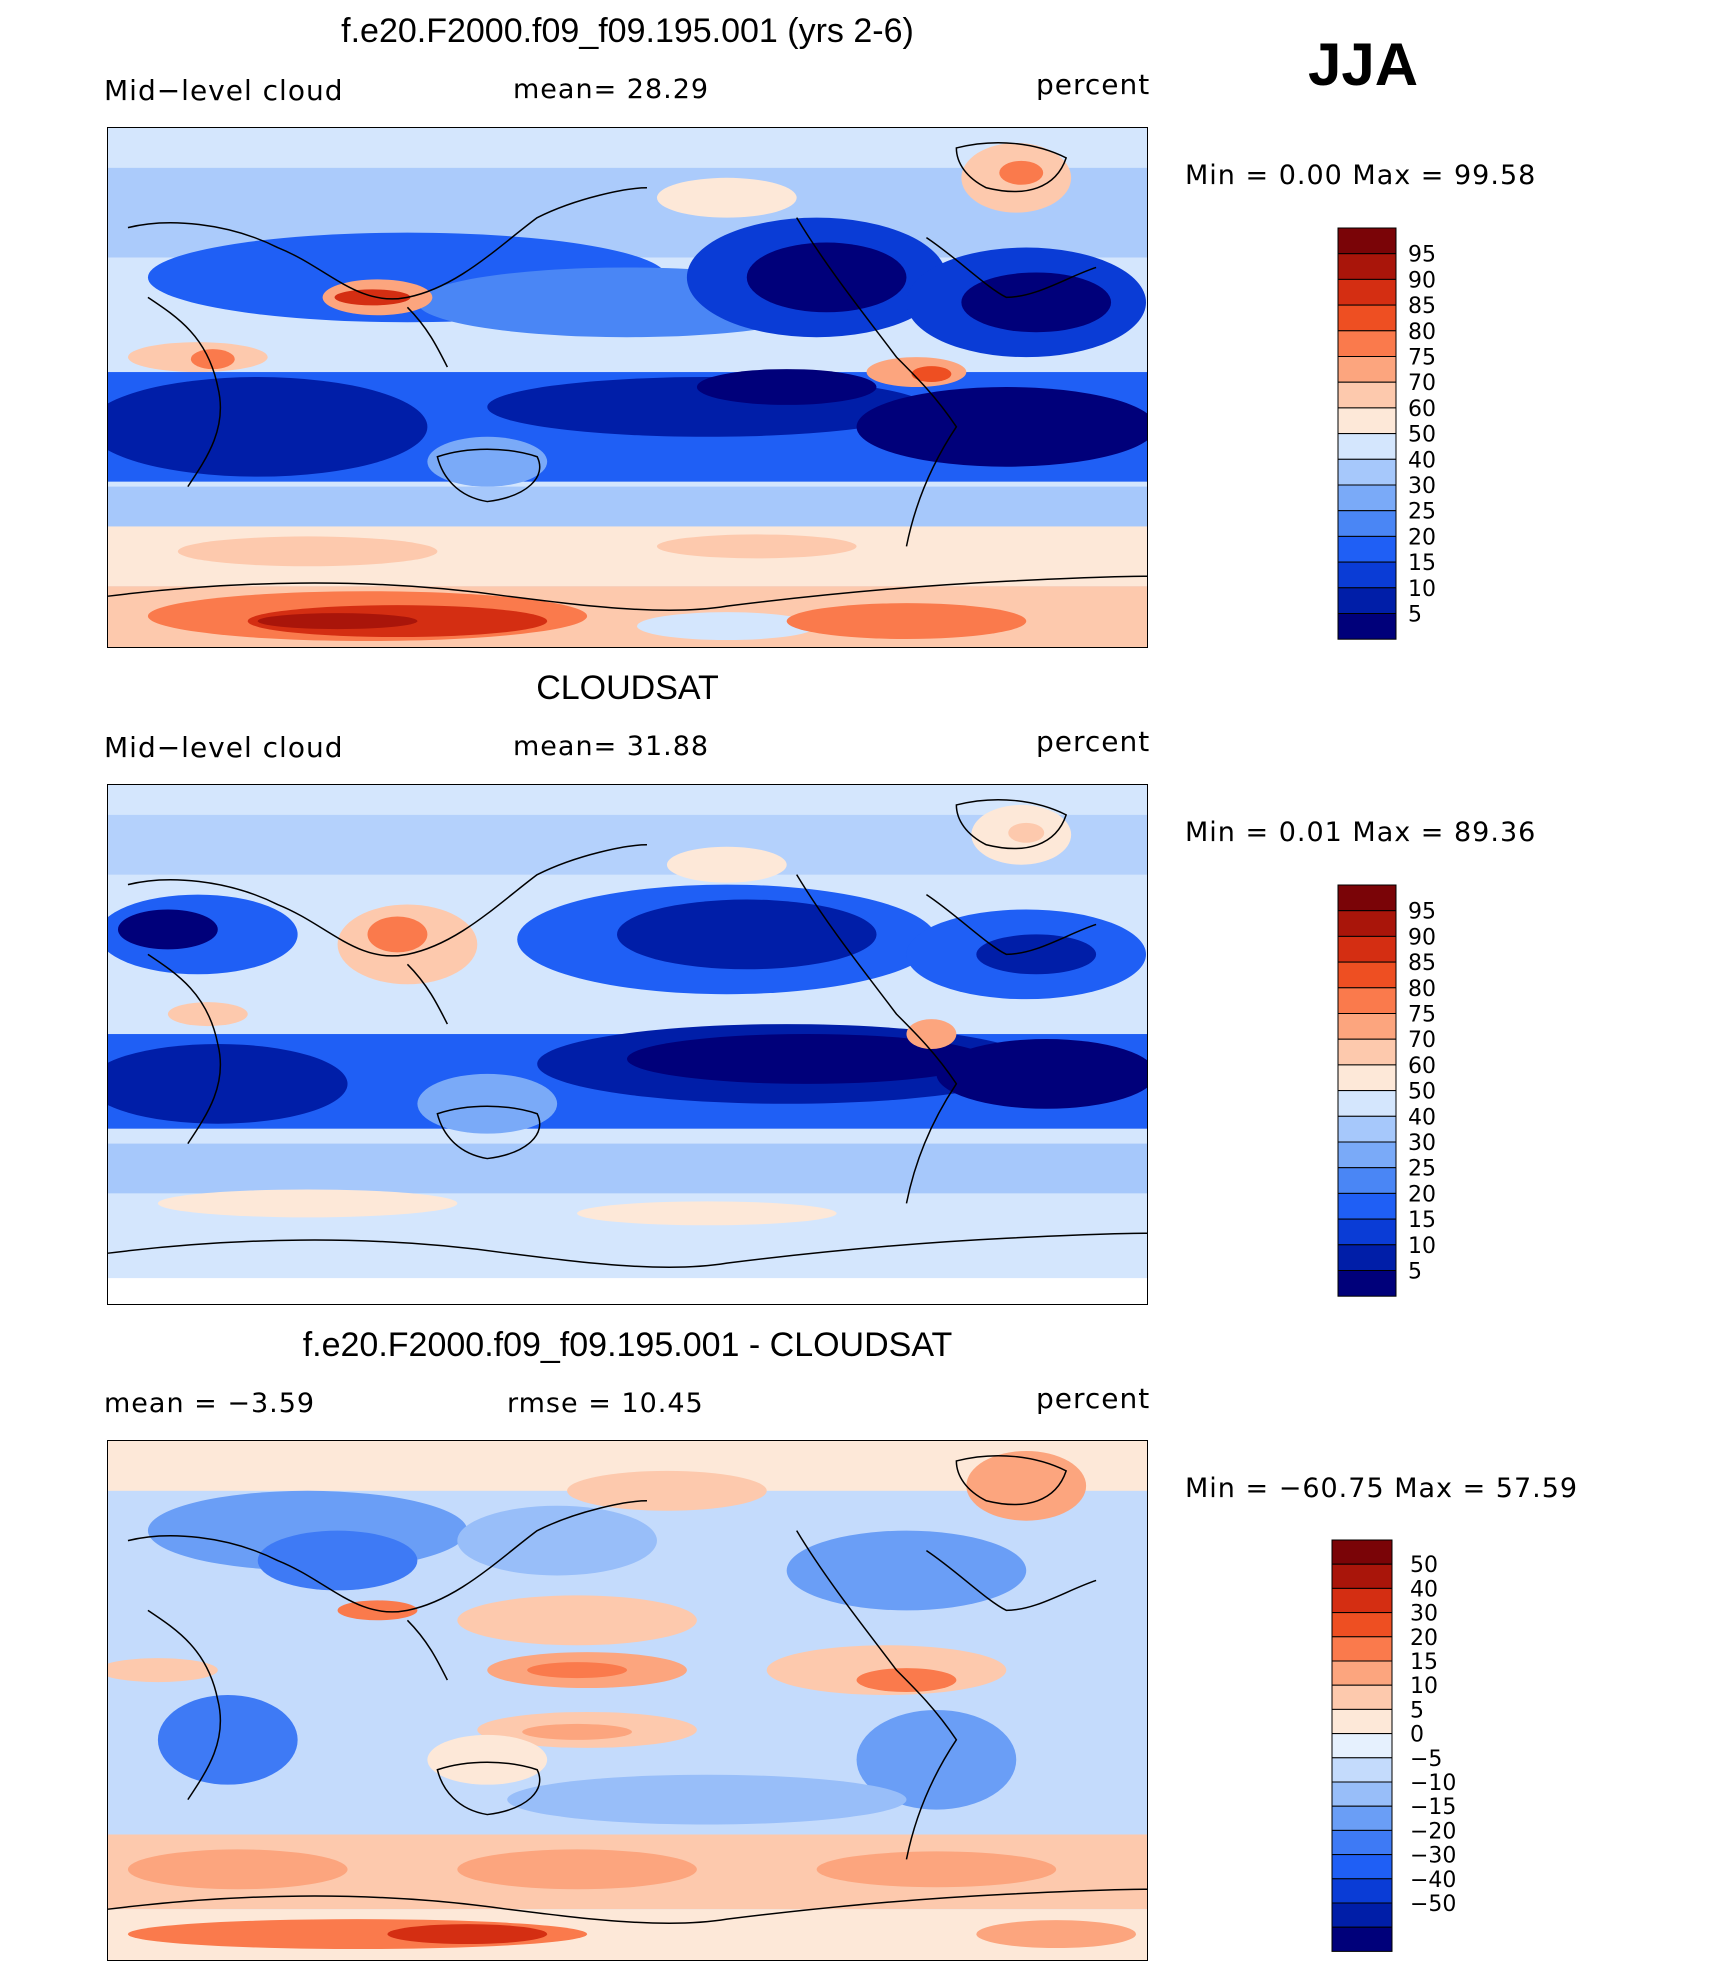  Describe the element at coordinates (1361, 175) in the screenshot. I see `panel-1-minmax: Min = 0.00 Max = 99.58` at that location.